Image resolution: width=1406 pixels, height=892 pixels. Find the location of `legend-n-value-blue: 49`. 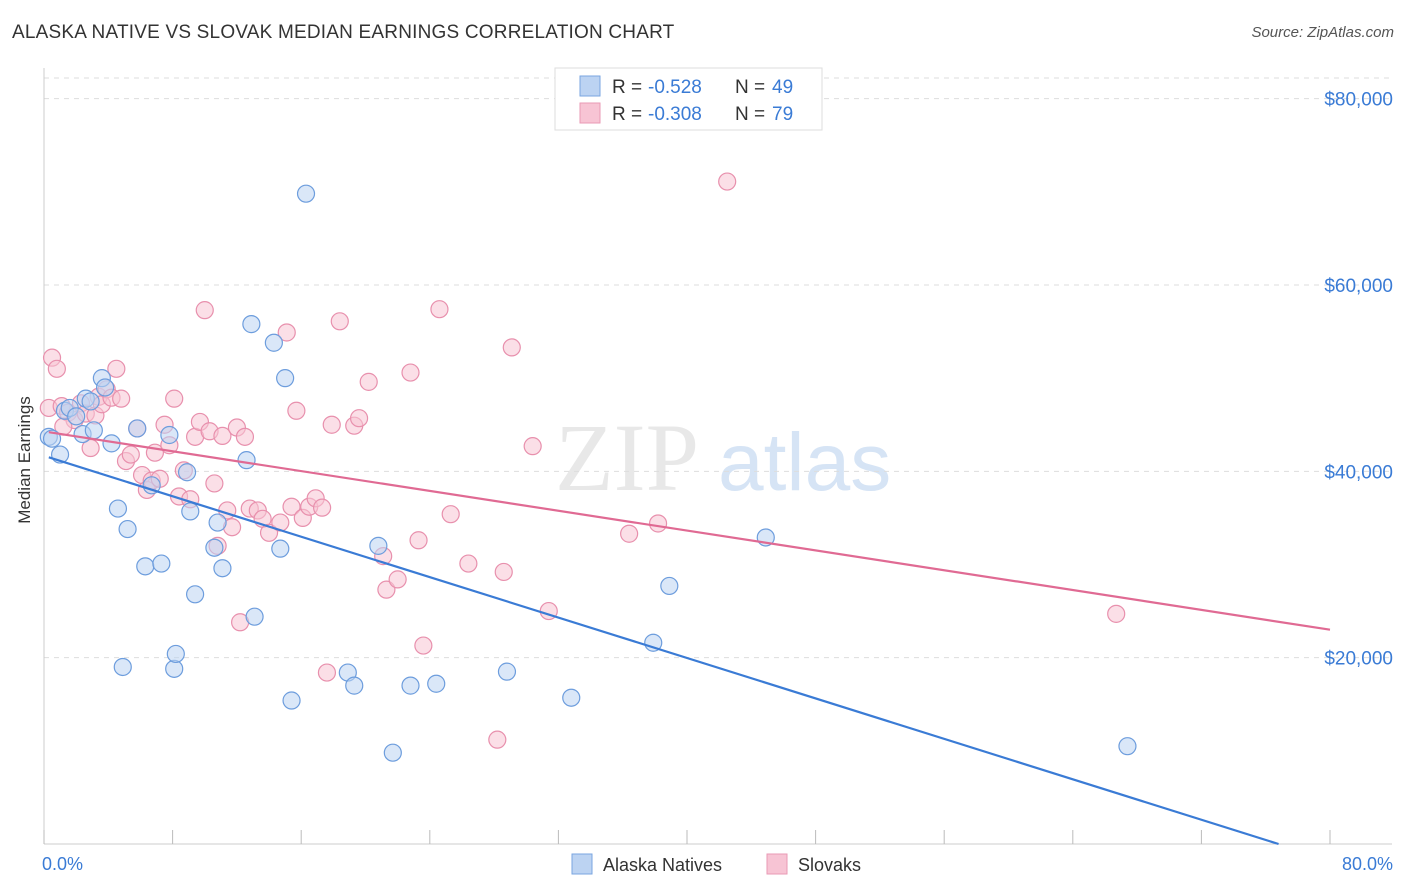

legend-n-value-blue: 49 is located at coordinates (782, 87).